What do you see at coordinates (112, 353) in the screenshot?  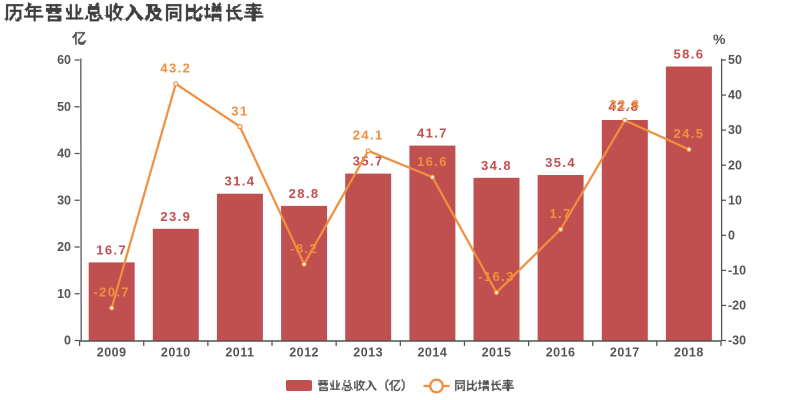 I see `svg-text: 2009` at bounding box center [112, 353].